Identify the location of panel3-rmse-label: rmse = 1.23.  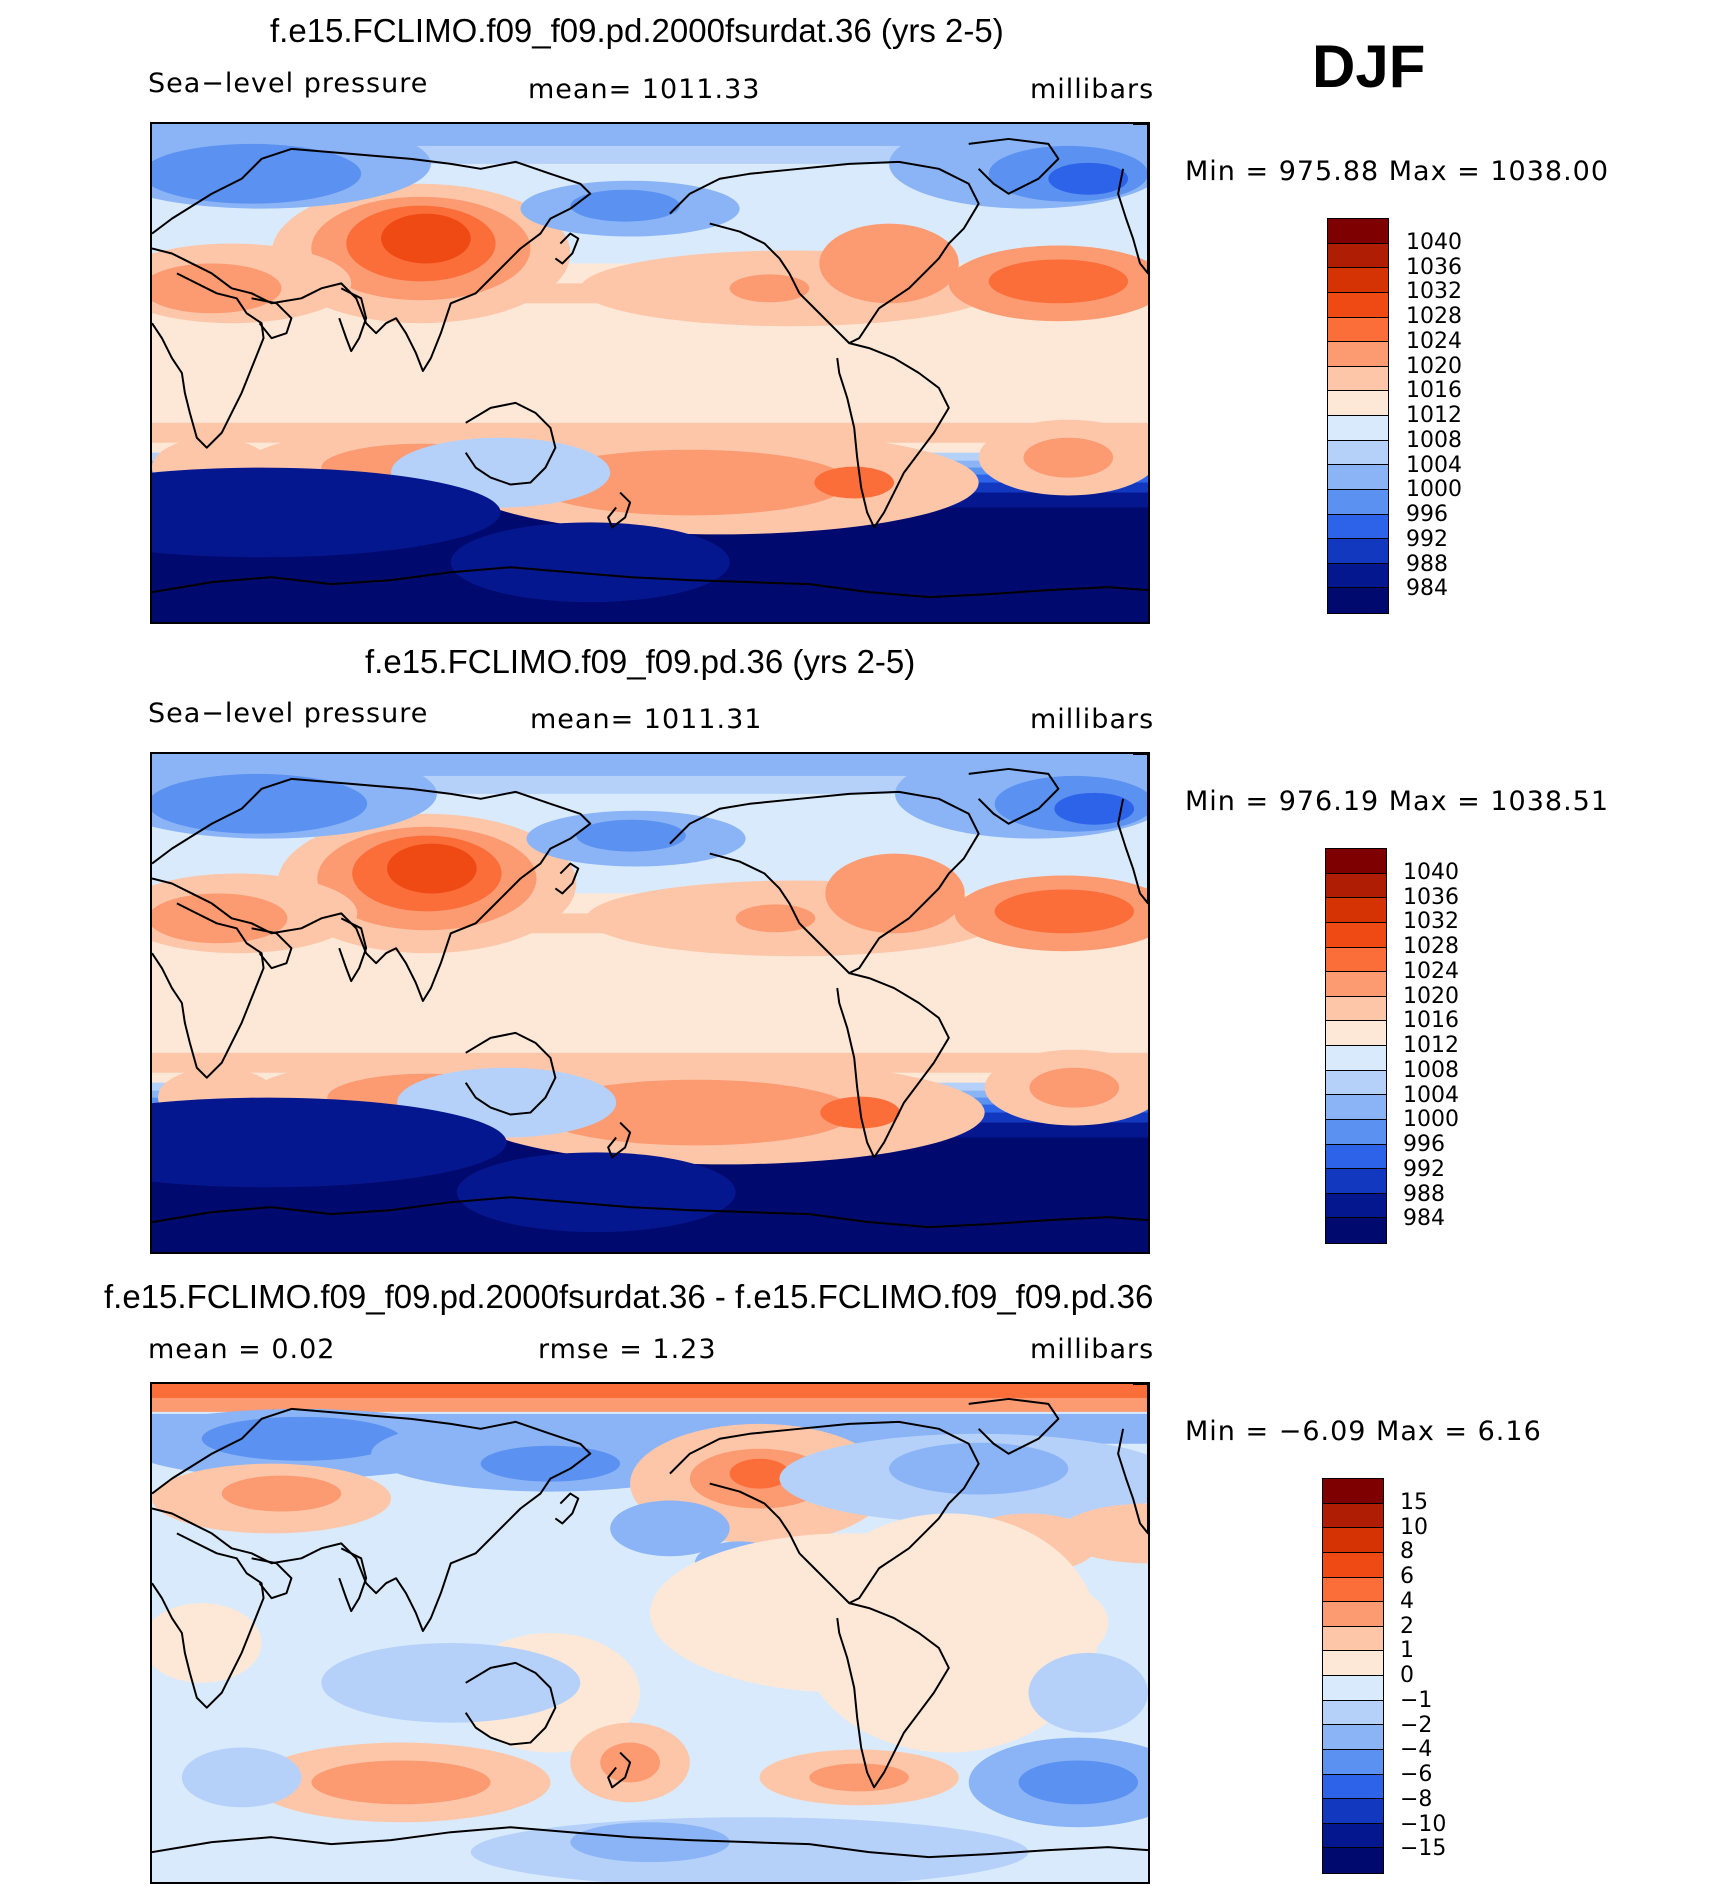
(627, 1349).